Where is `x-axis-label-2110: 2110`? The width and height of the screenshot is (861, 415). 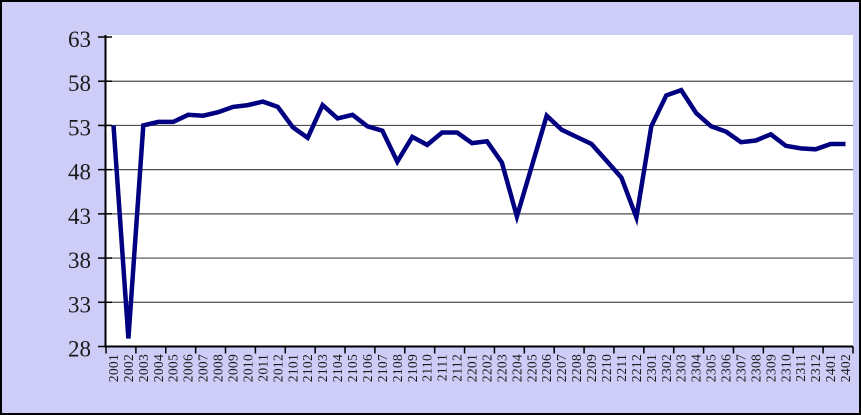
x-axis-label-2110: 2110 is located at coordinates (427, 368).